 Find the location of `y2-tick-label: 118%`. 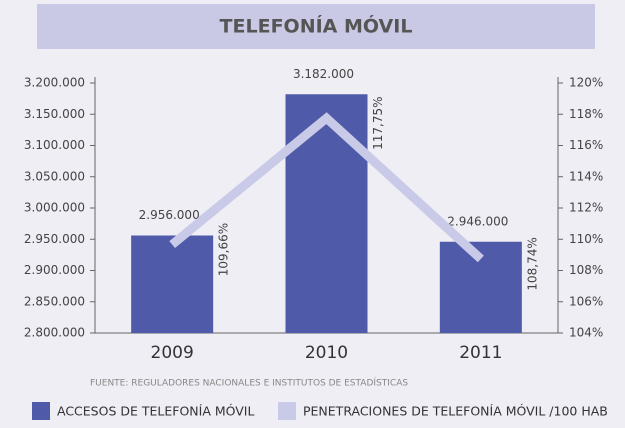

y2-tick-label: 118% is located at coordinates (586, 114).